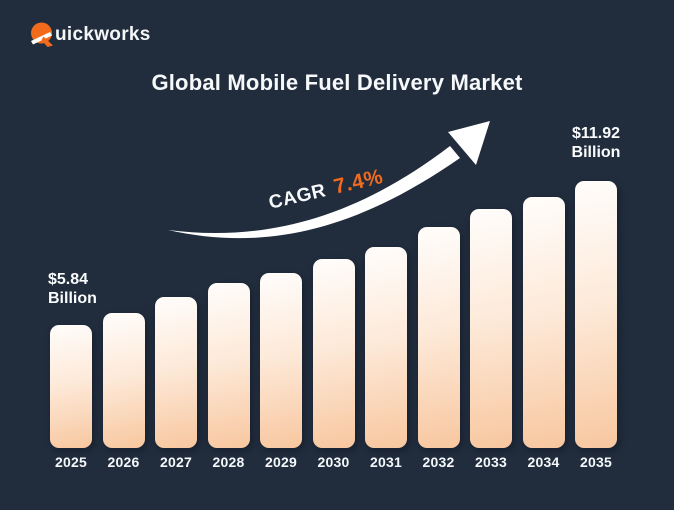  What do you see at coordinates (72, 298) in the screenshot?
I see `start-value-unit: Billion` at bounding box center [72, 298].